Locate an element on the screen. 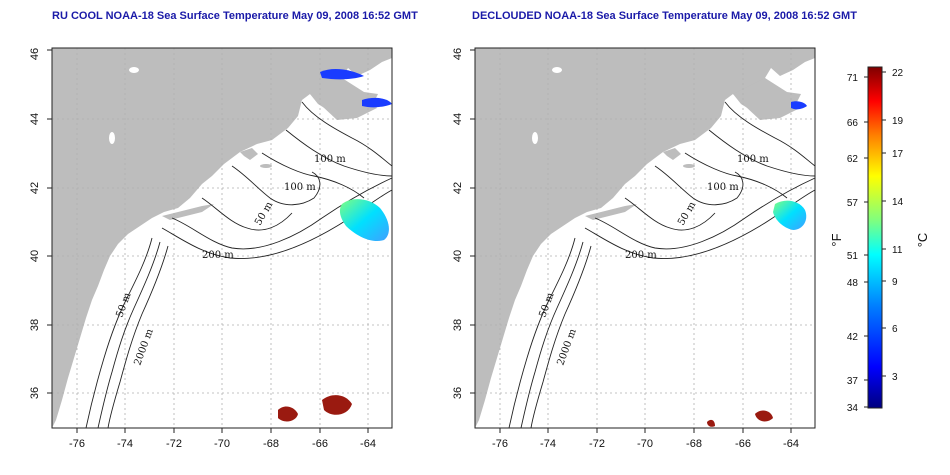 This screenshot has width=950, height=475. colorbar-f-tick: 71 is located at coordinates (853, 78).